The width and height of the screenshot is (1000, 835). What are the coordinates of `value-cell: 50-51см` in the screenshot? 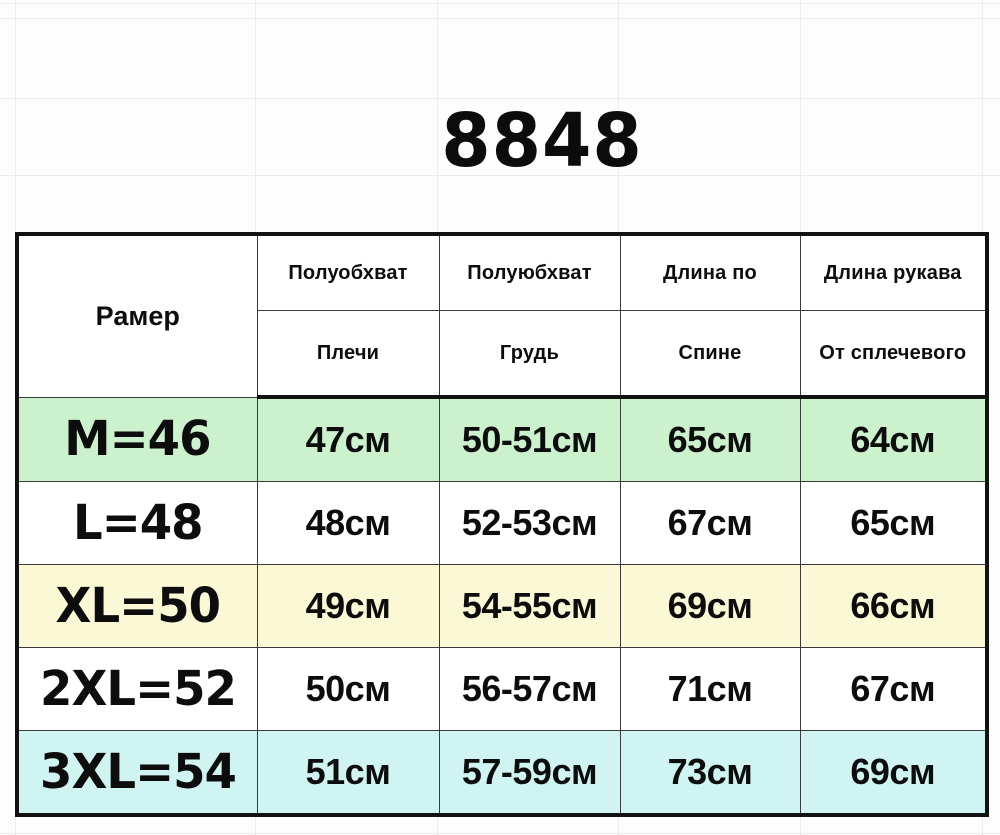 It's located at (529, 439).